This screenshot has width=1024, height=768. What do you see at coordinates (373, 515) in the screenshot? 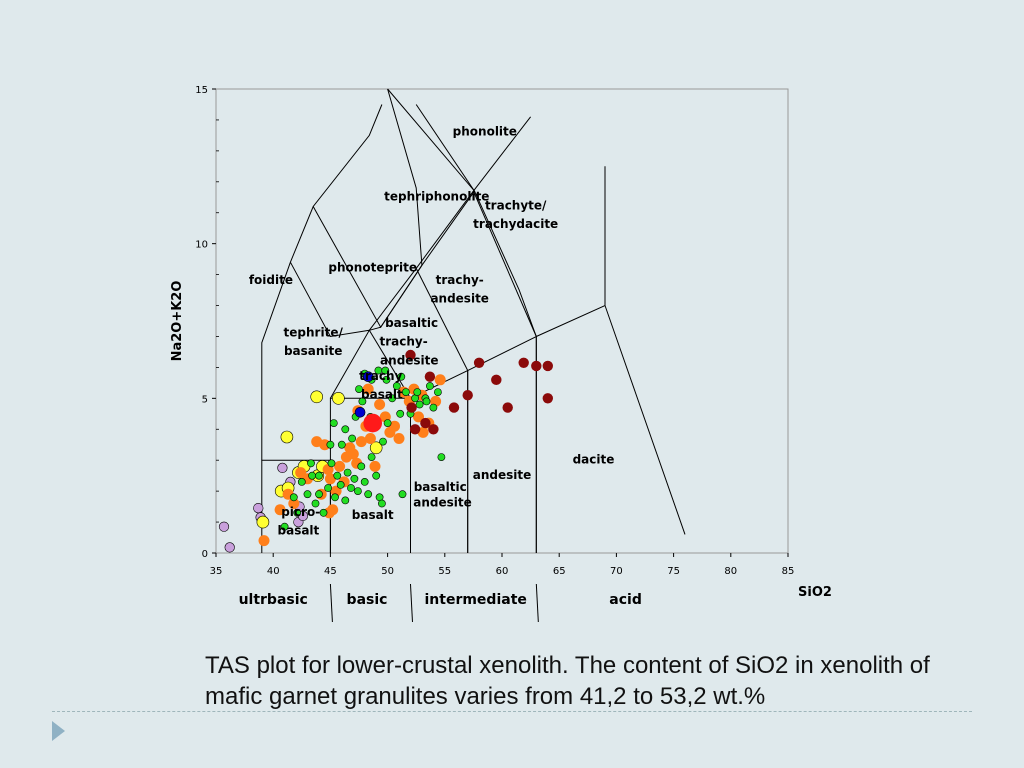
I see `field-label: basalt` at bounding box center [373, 515].